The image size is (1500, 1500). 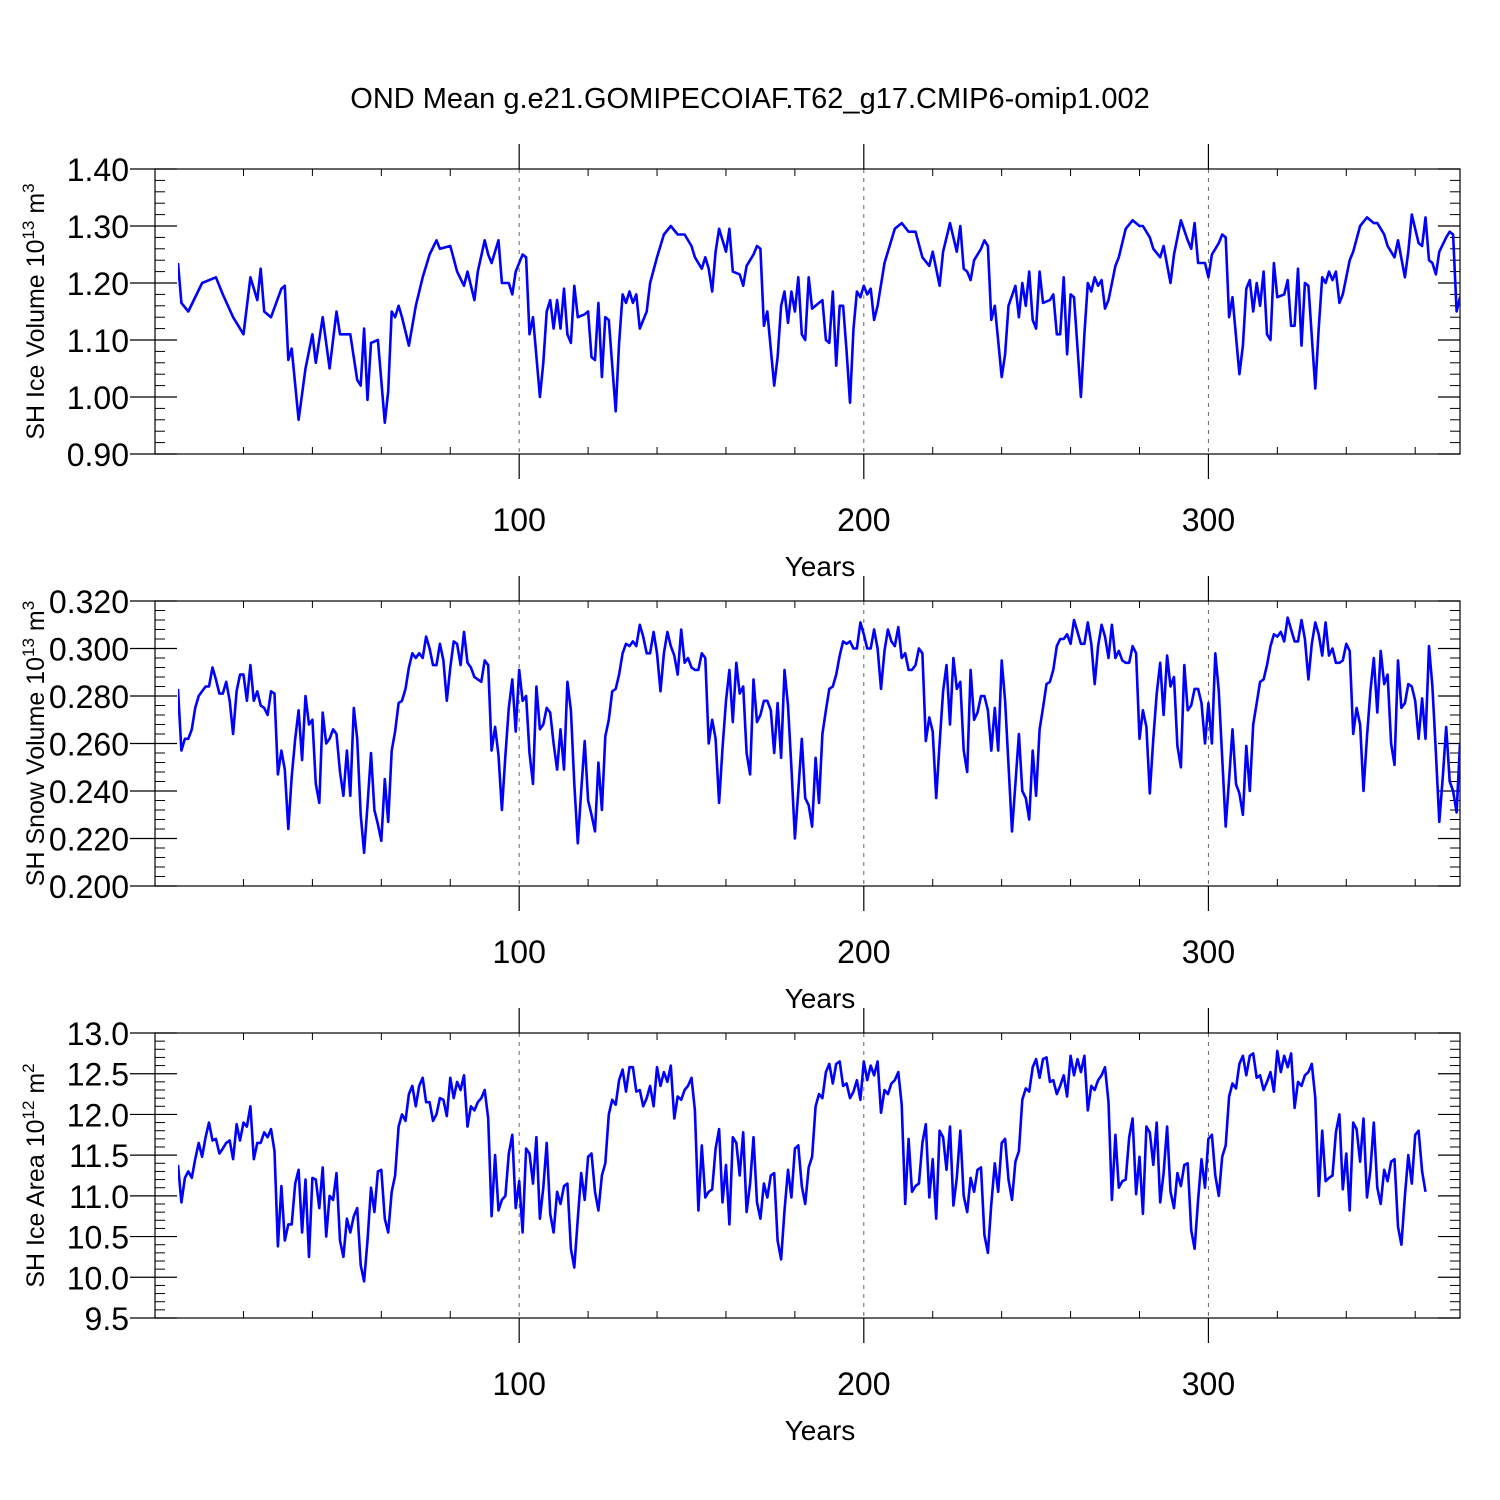 What do you see at coordinates (36, 340) in the screenshot?
I see `y-axis-label-main: SH Ice Volume 10` at bounding box center [36, 340].